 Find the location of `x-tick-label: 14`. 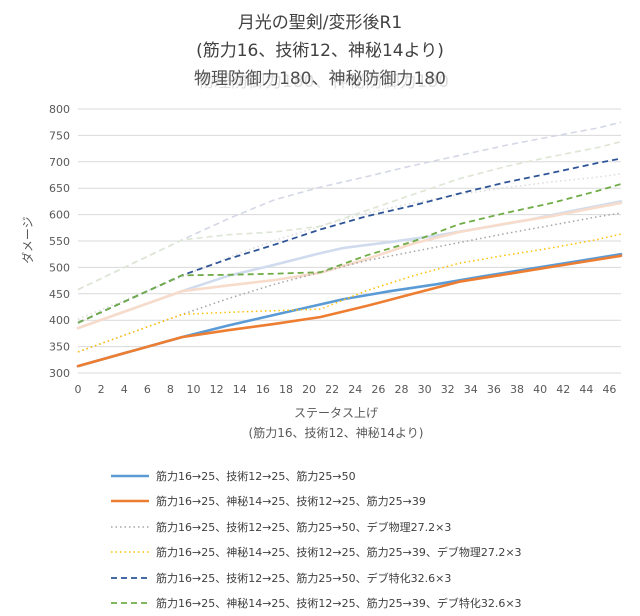

x-tick-label: 14 is located at coordinates (240, 389).